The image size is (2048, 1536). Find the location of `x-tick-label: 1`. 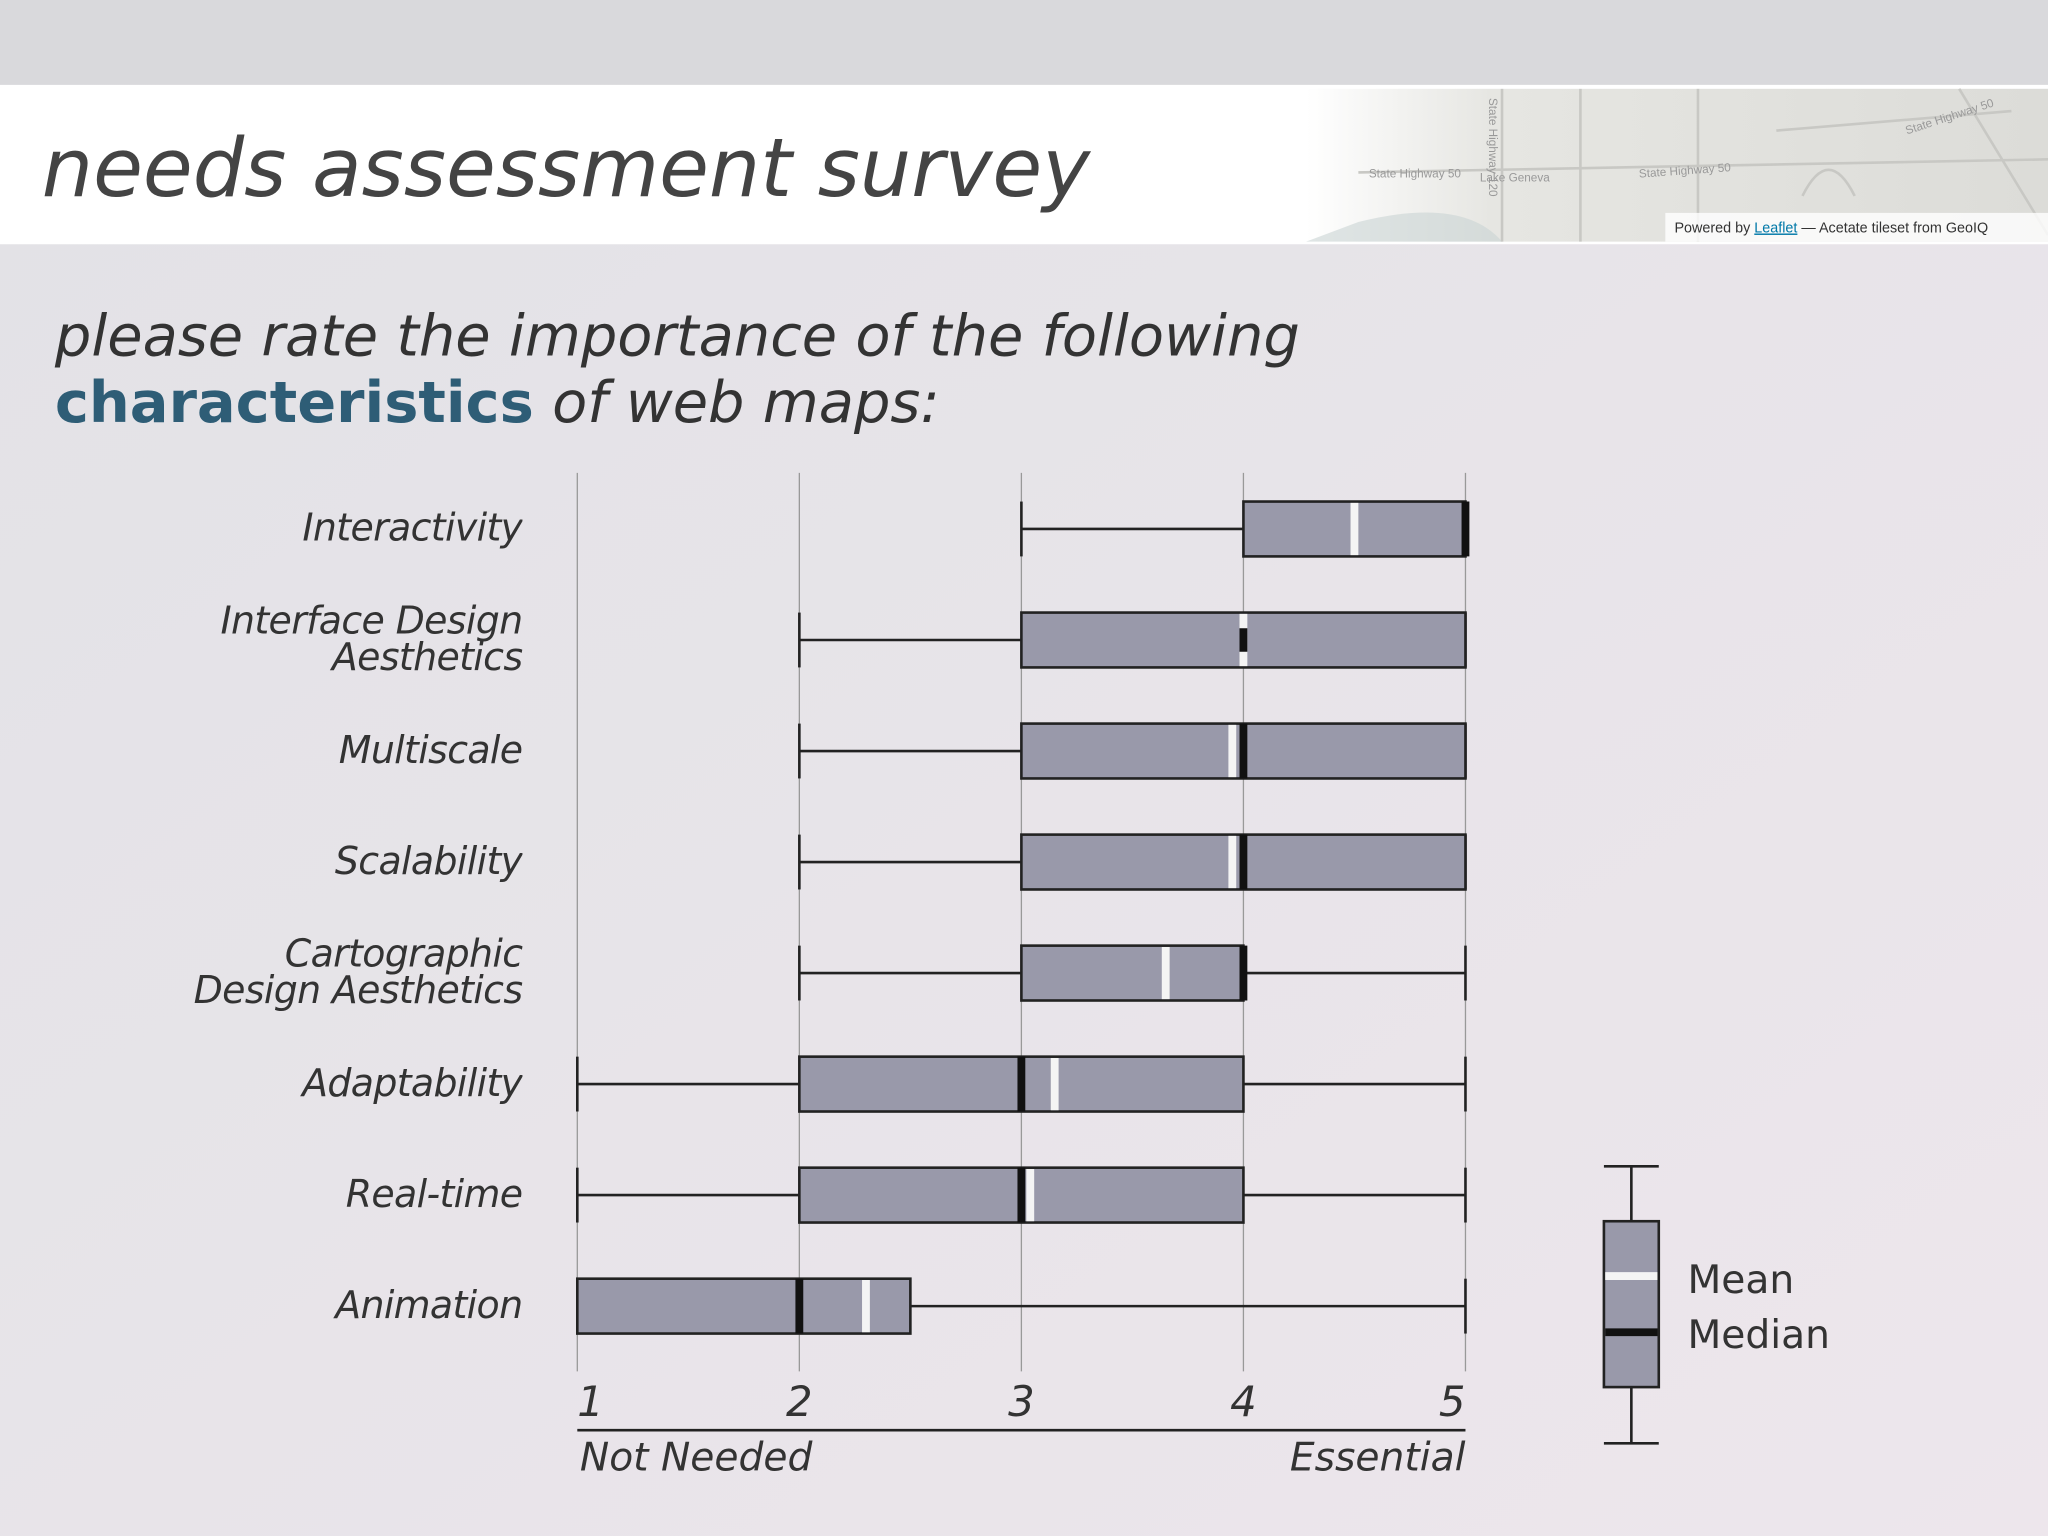

x-tick-label: 1 is located at coordinates (590, 1401).